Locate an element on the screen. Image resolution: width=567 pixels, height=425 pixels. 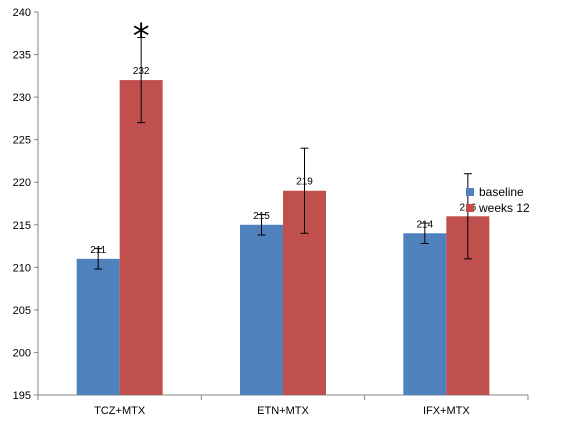
bar-baseline-IFX+MTX is located at coordinates (425, 314).